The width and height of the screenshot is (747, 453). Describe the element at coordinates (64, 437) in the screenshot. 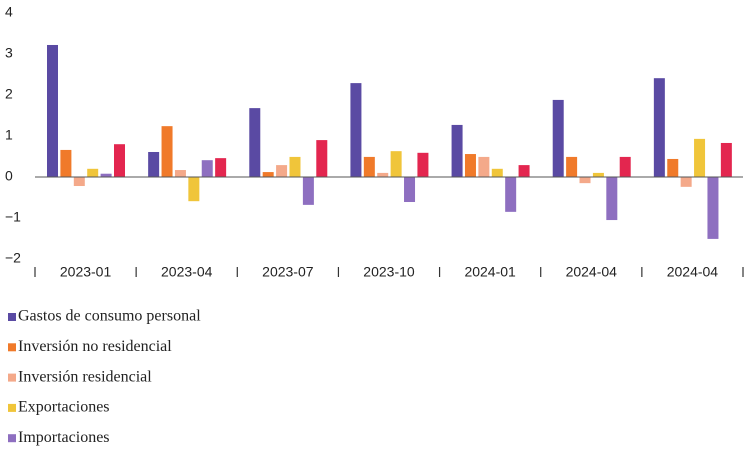

I see `legend-label: Importaciones` at that location.